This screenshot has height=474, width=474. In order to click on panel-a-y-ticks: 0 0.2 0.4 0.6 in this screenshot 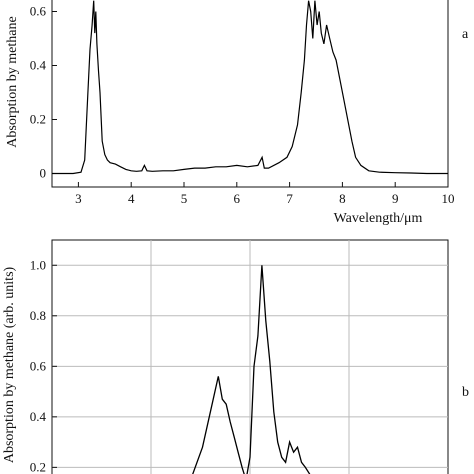, I will do `click(43, 92)`.